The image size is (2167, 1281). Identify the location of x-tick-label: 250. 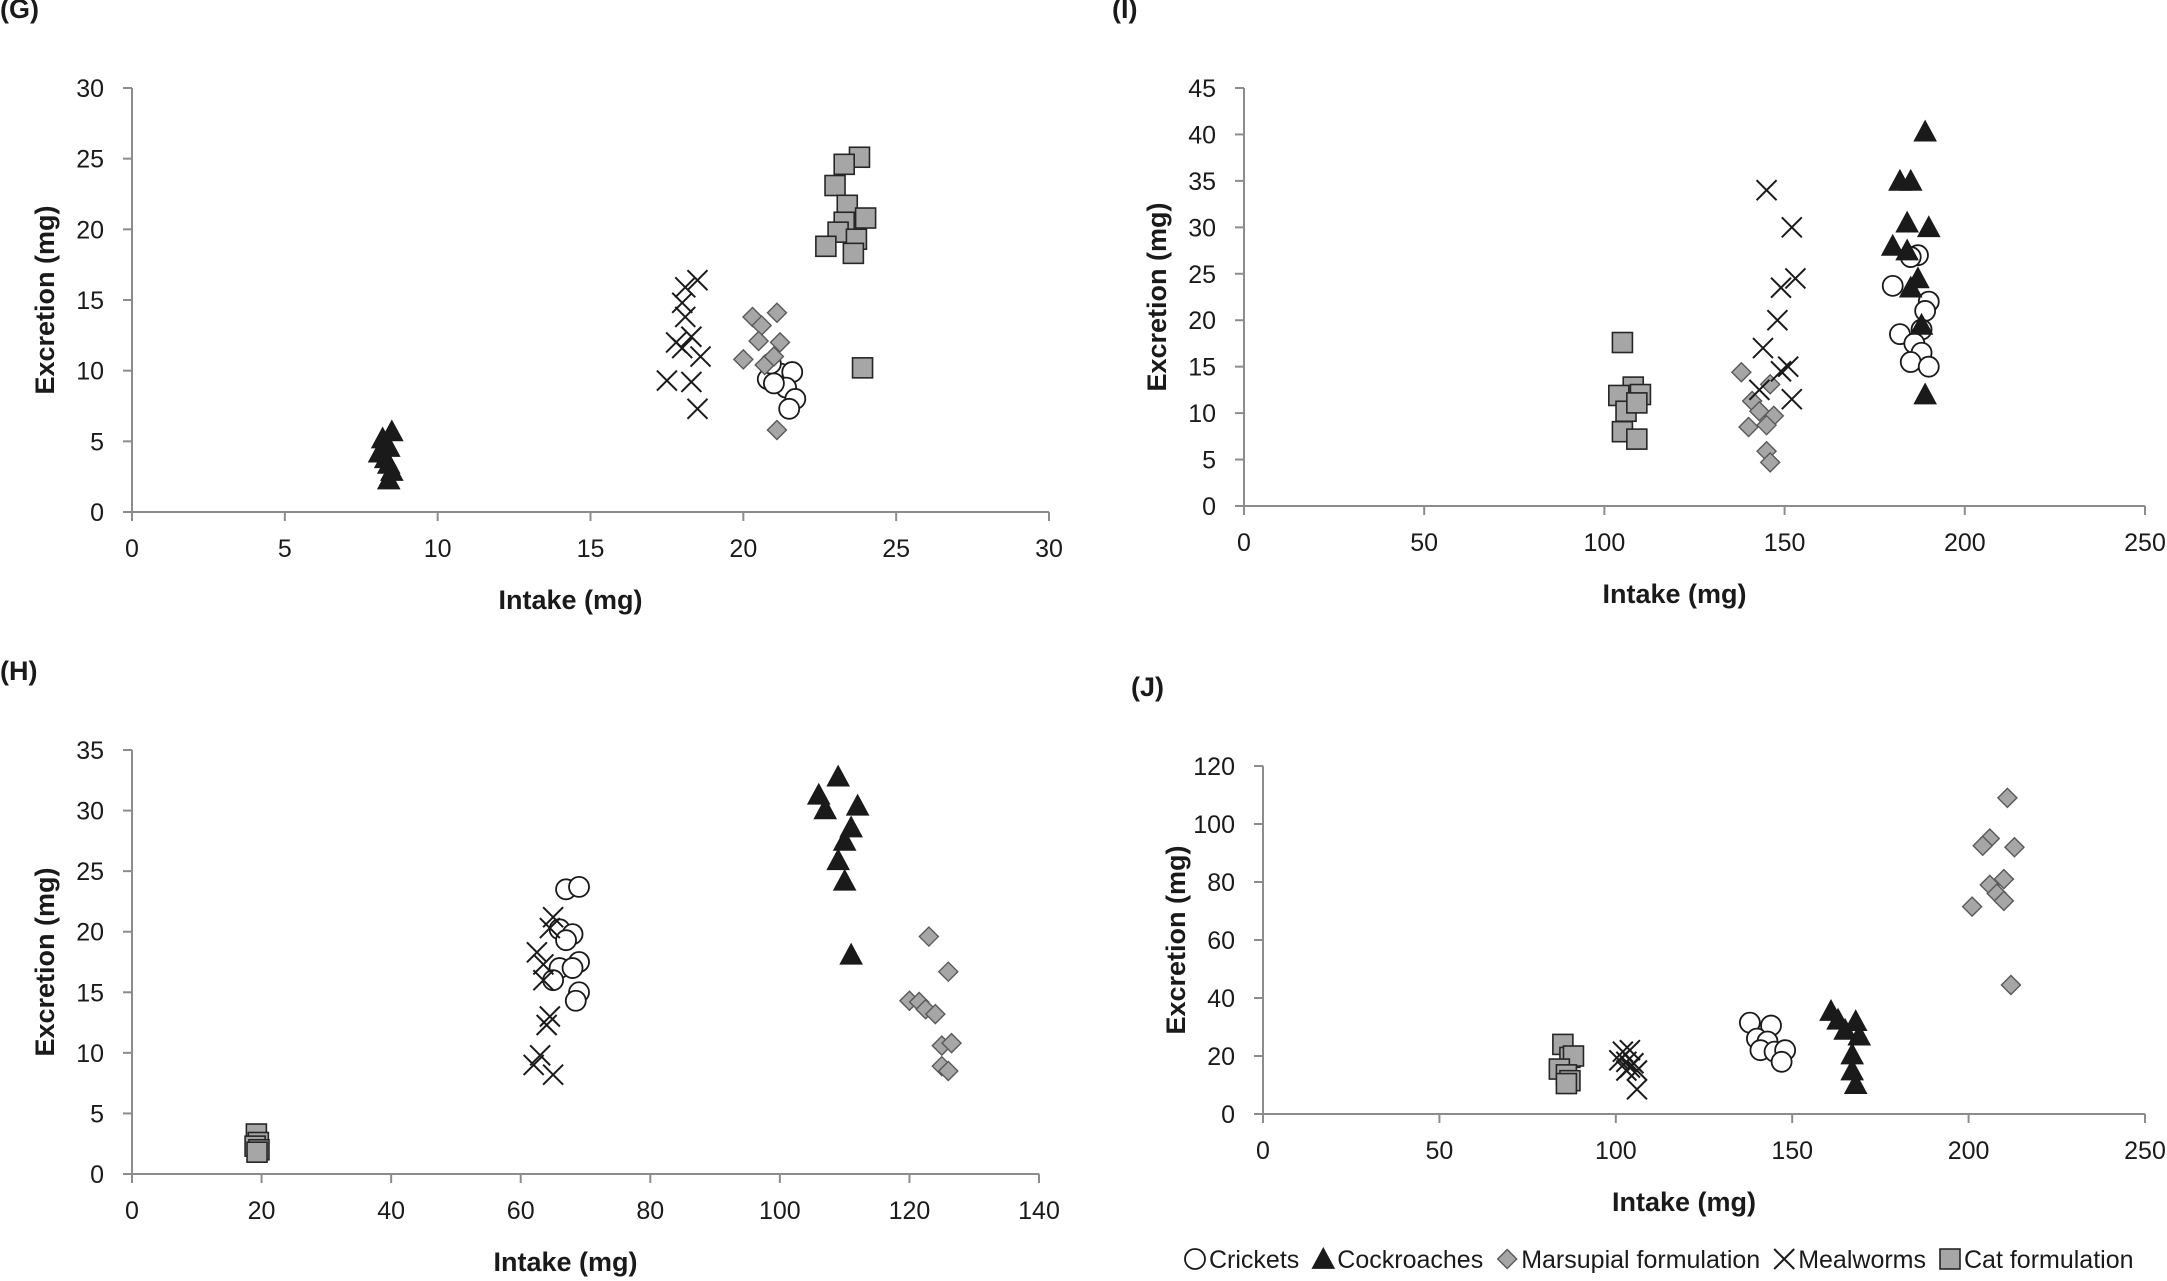
(2145, 1151).